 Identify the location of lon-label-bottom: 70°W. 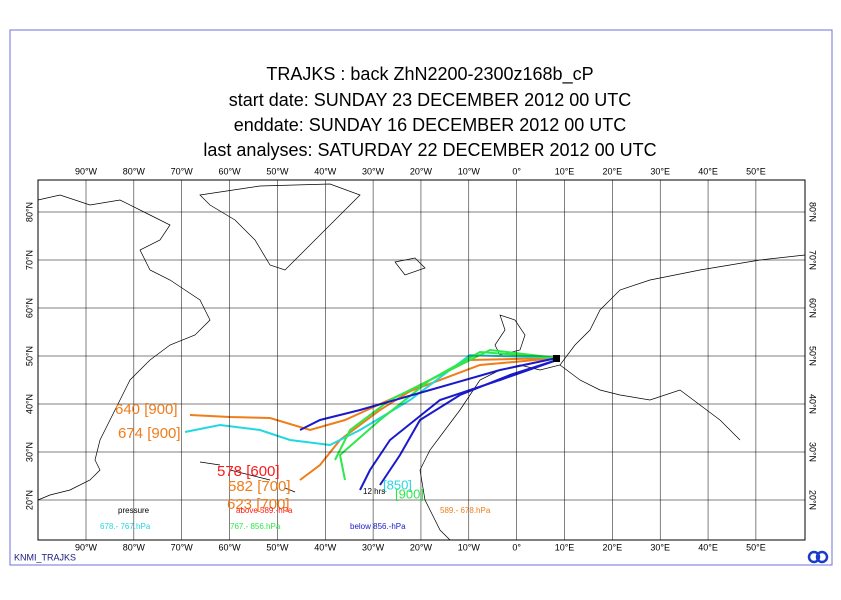
(182, 547).